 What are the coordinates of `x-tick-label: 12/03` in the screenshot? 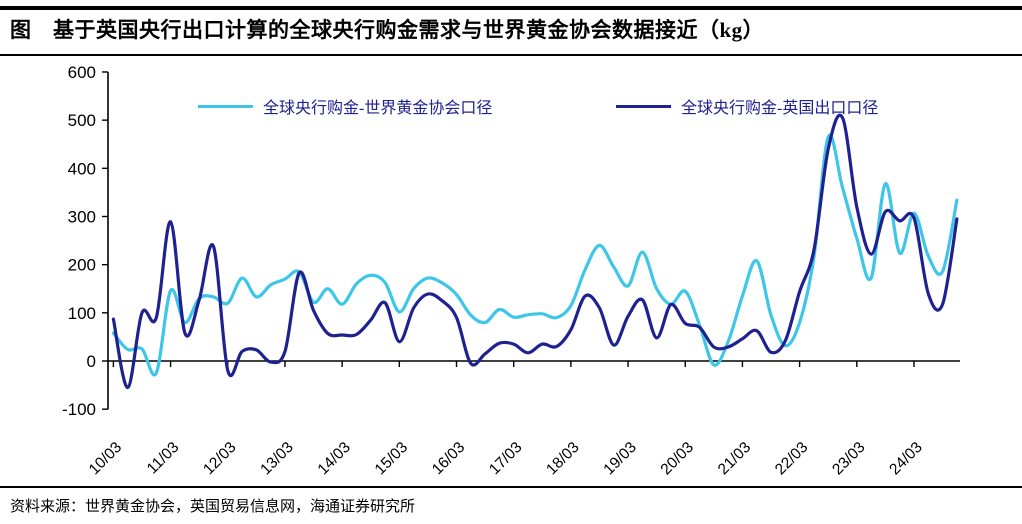 It's located at (219, 458).